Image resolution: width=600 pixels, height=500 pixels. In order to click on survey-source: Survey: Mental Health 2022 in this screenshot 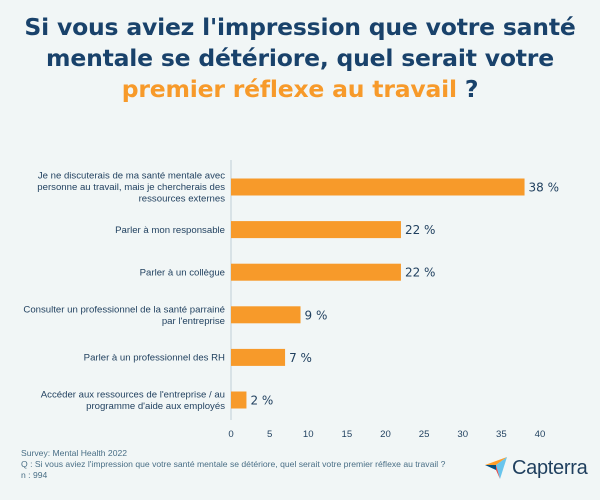, I will do `click(74, 453)`.